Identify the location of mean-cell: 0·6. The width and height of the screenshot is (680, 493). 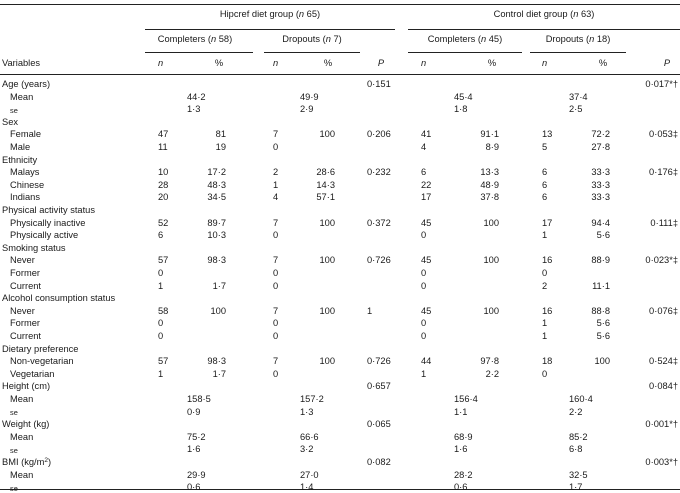
(194, 487).